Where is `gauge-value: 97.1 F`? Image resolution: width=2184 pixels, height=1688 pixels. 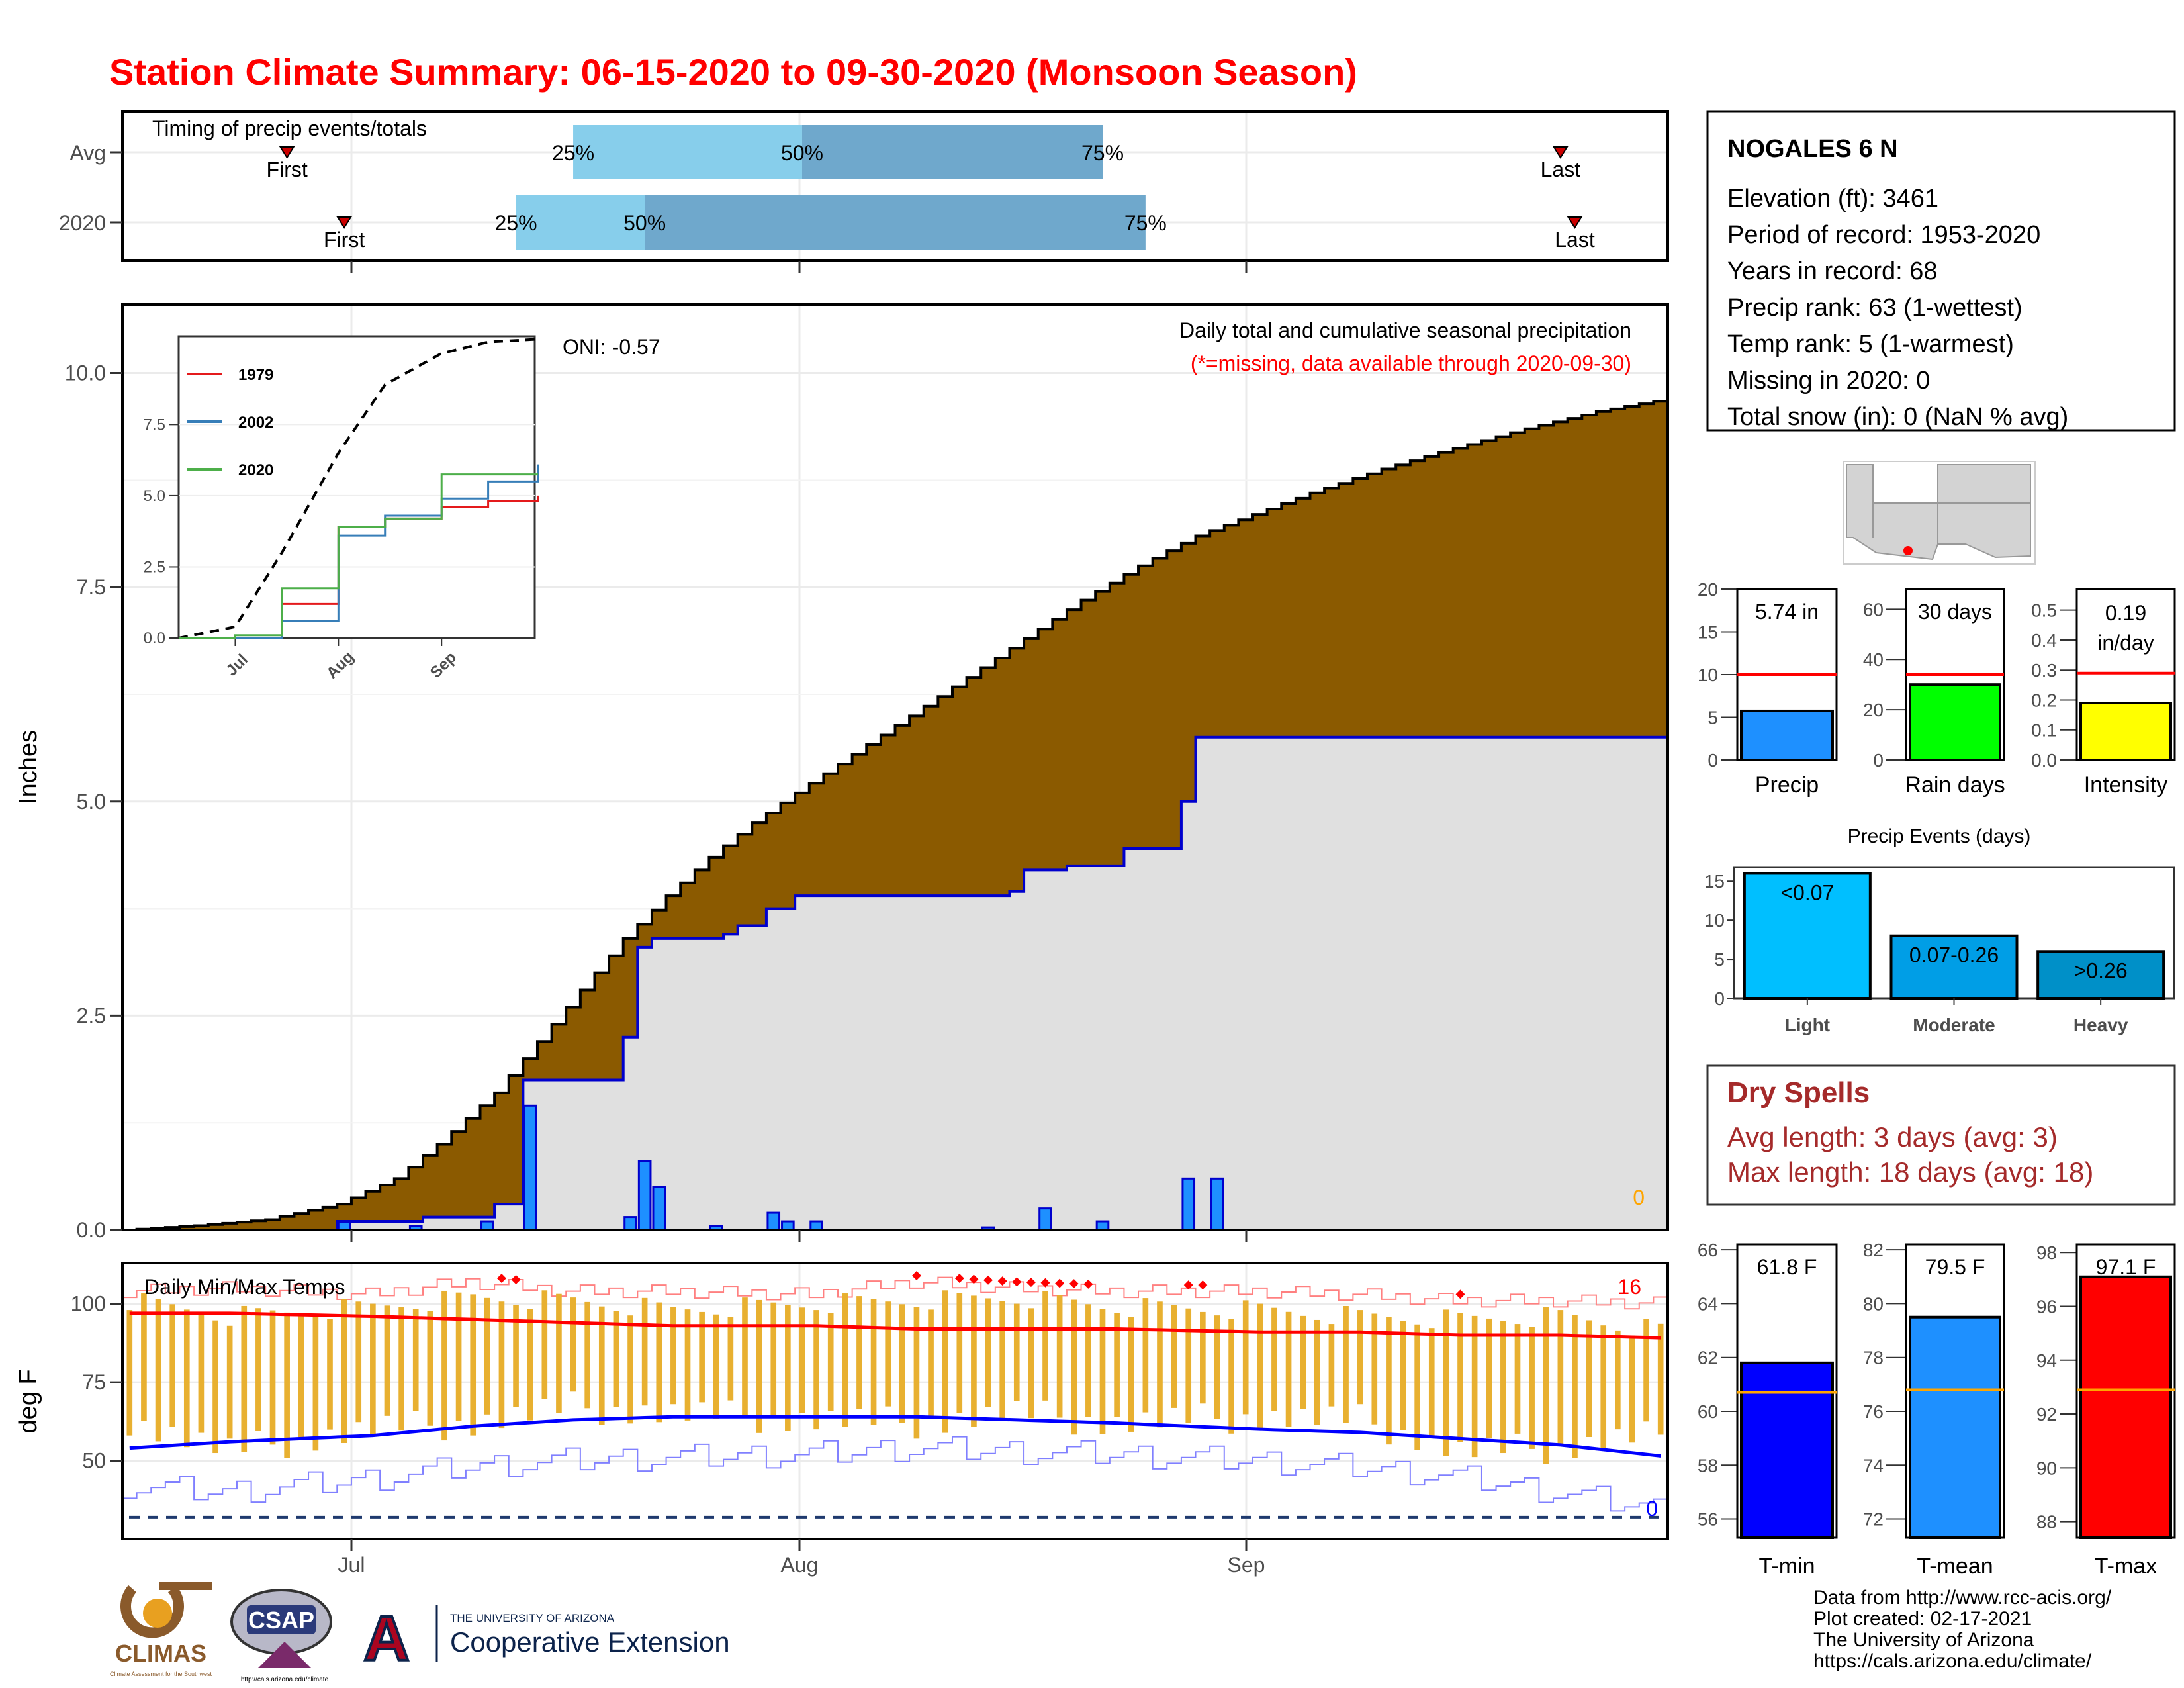 gauge-value: 97.1 F is located at coordinates (2126, 1267).